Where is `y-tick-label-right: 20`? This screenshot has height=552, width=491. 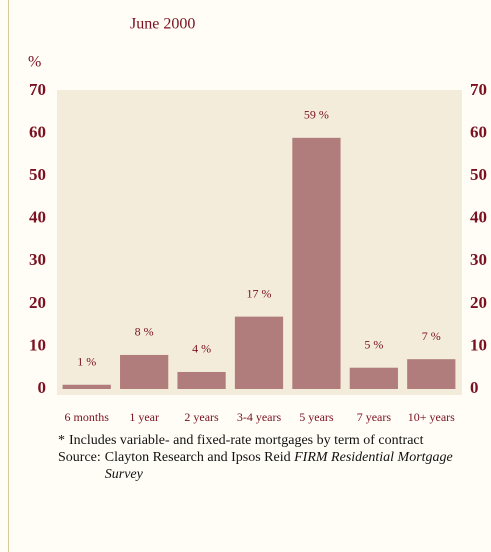
y-tick-label-right: 20 is located at coordinates (478, 302).